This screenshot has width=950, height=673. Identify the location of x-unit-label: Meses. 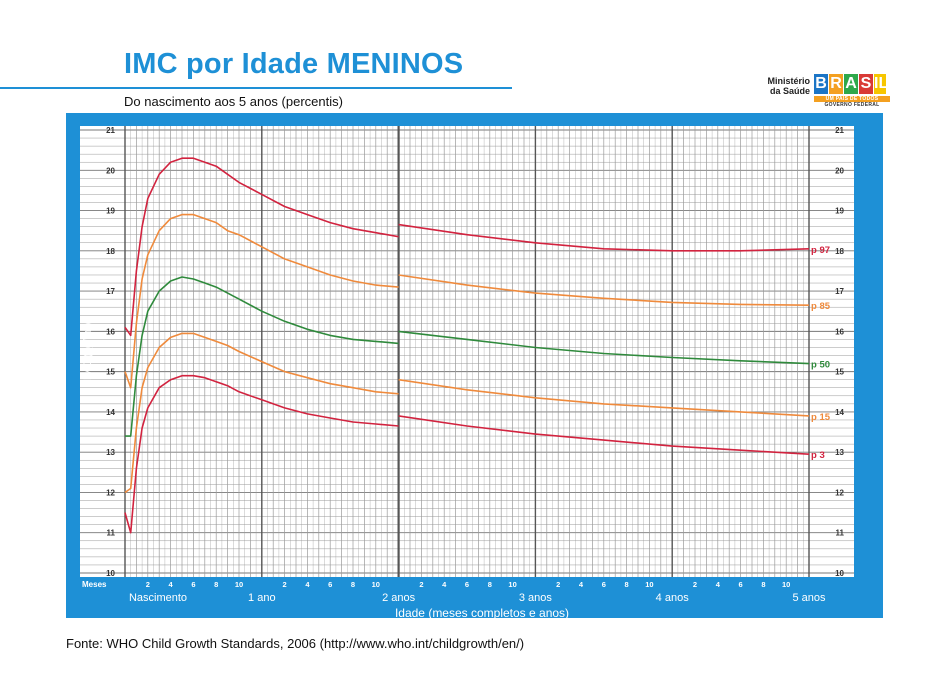
(94, 584).